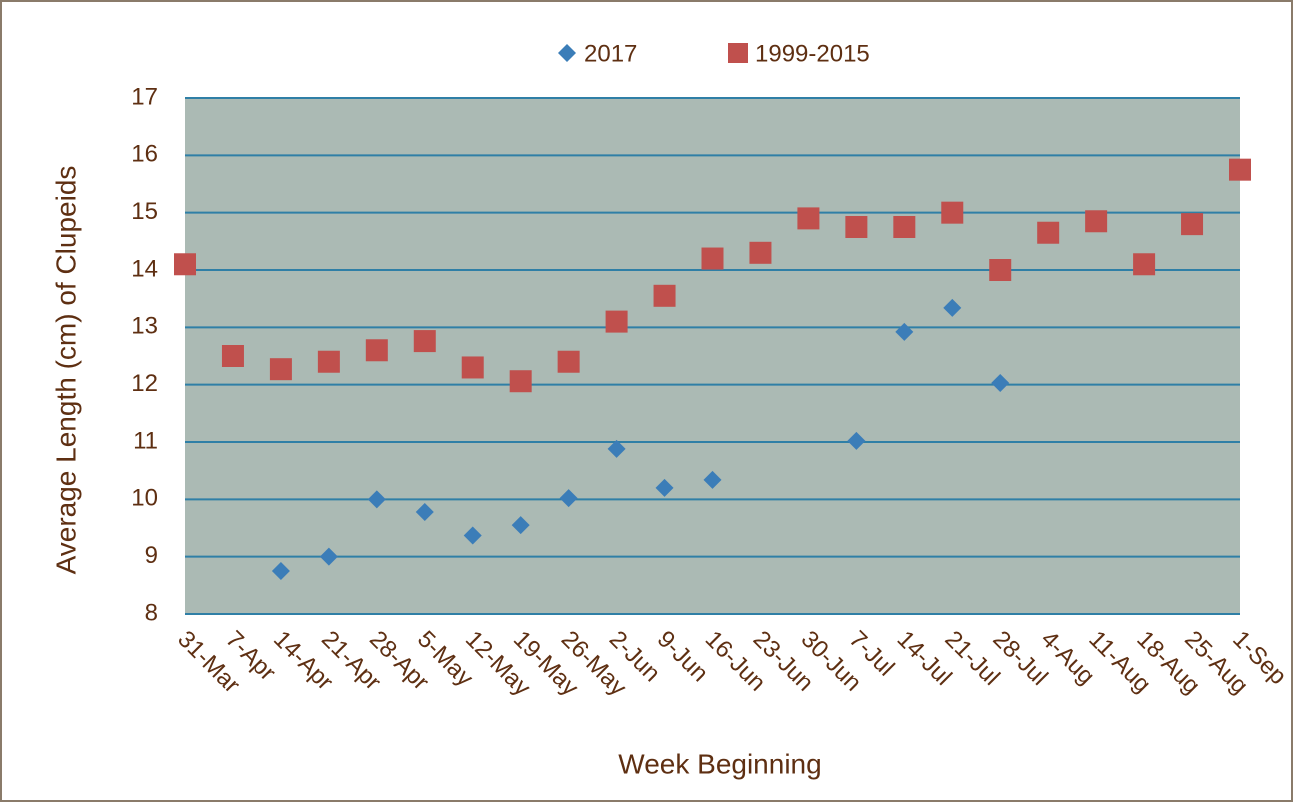 The width and height of the screenshot is (1293, 807). What do you see at coordinates (65, 370) in the screenshot?
I see `y-axis-title: Average Length (cm) of Clupeids` at bounding box center [65, 370].